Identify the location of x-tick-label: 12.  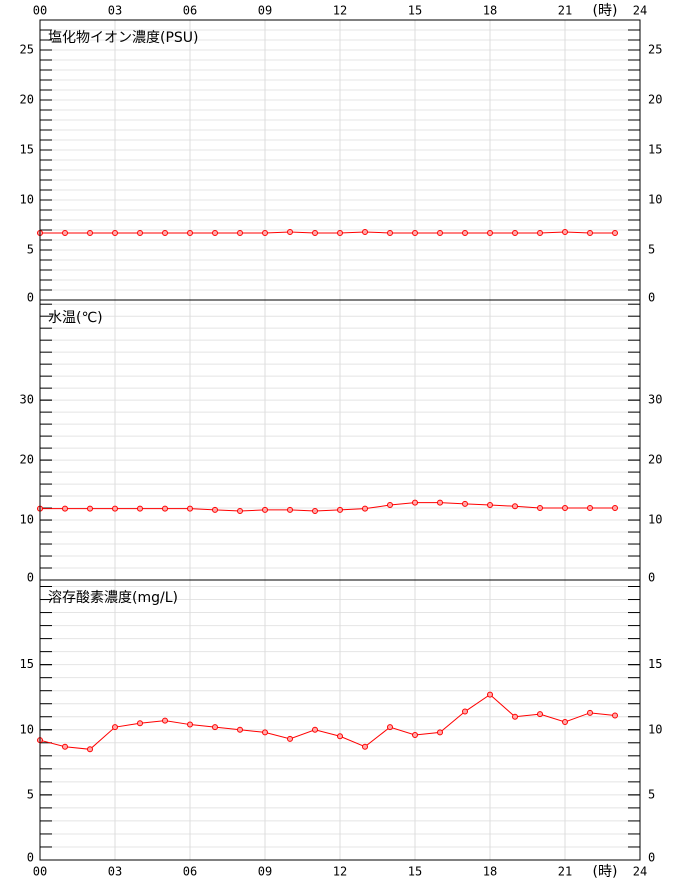
(340, 872).